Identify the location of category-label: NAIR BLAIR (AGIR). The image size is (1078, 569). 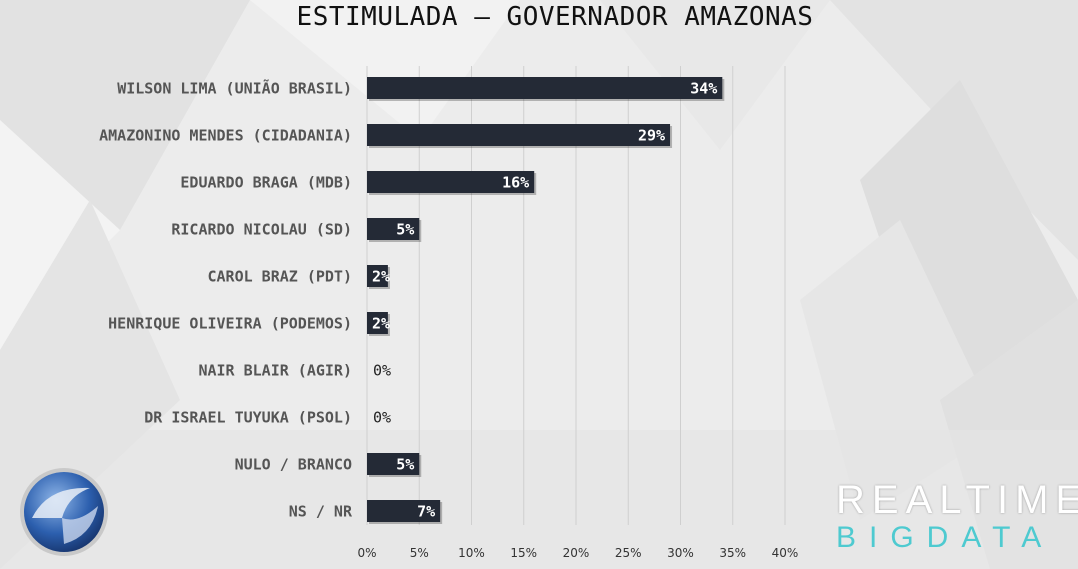
(275, 371).